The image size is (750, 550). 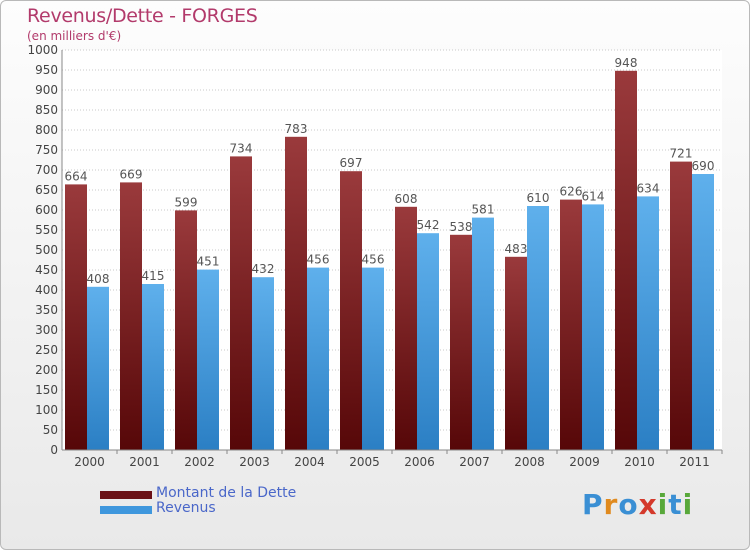 What do you see at coordinates (474, 462) in the screenshot?
I see `x-tick-label: 2007` at bounding box center [474, 462].